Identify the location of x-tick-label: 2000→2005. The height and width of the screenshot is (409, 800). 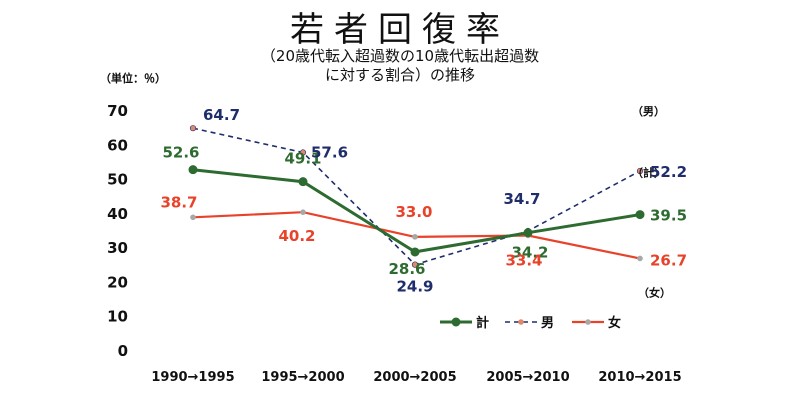
(414, 377).